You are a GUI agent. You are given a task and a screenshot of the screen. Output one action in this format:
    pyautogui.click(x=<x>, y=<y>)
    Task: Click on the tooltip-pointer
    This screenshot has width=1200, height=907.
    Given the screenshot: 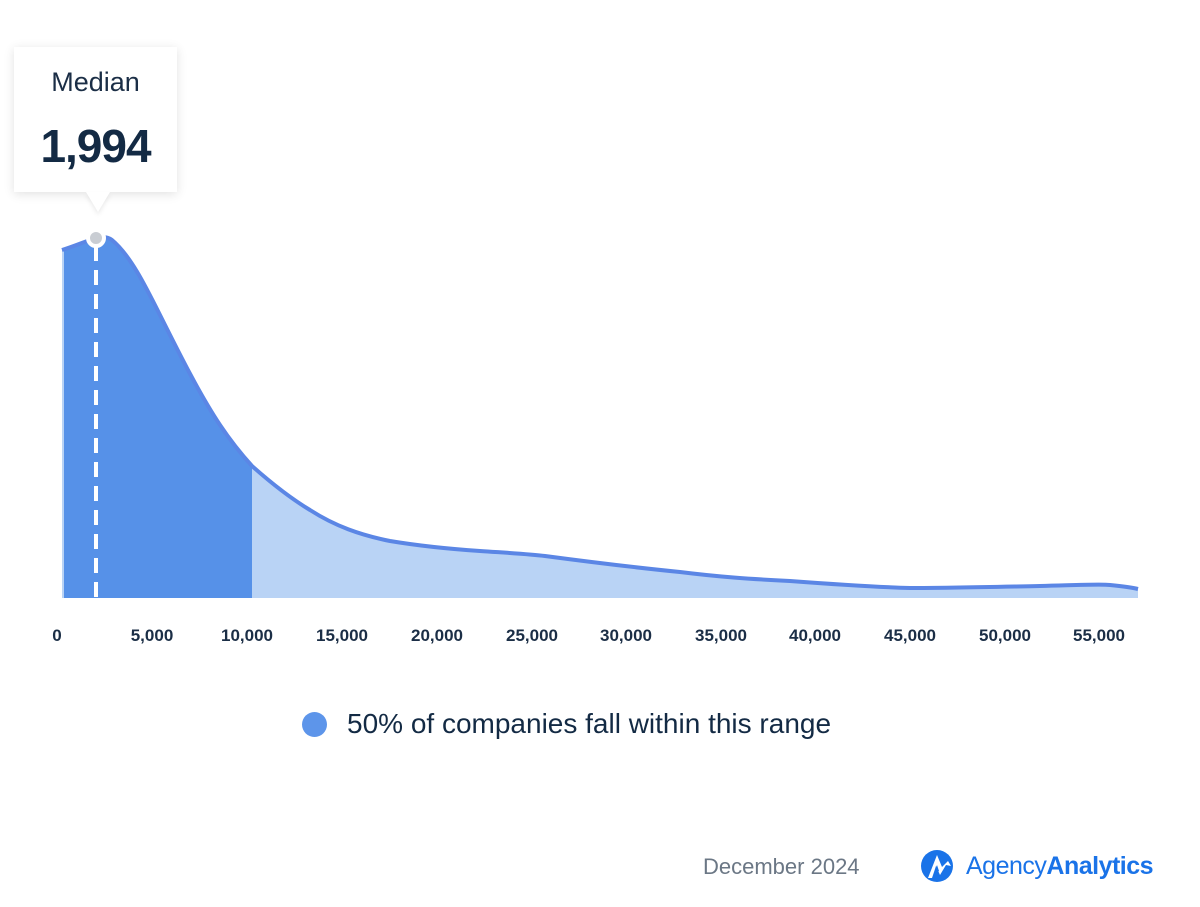 What is the action you would take?
    pyautogui.click(x=98, y=202)
    